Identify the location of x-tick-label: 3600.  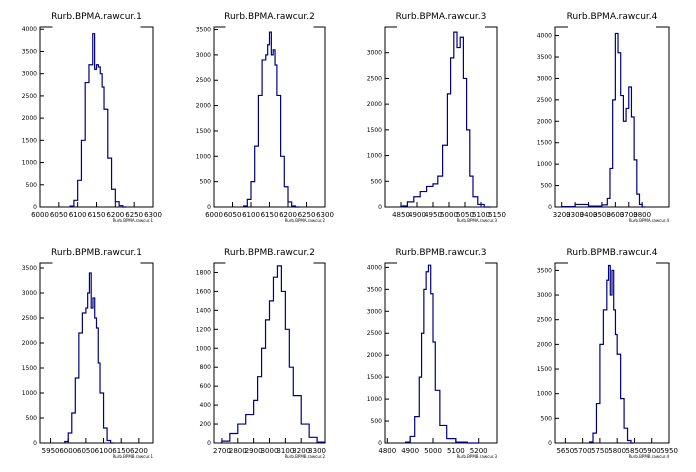
(615, 215).